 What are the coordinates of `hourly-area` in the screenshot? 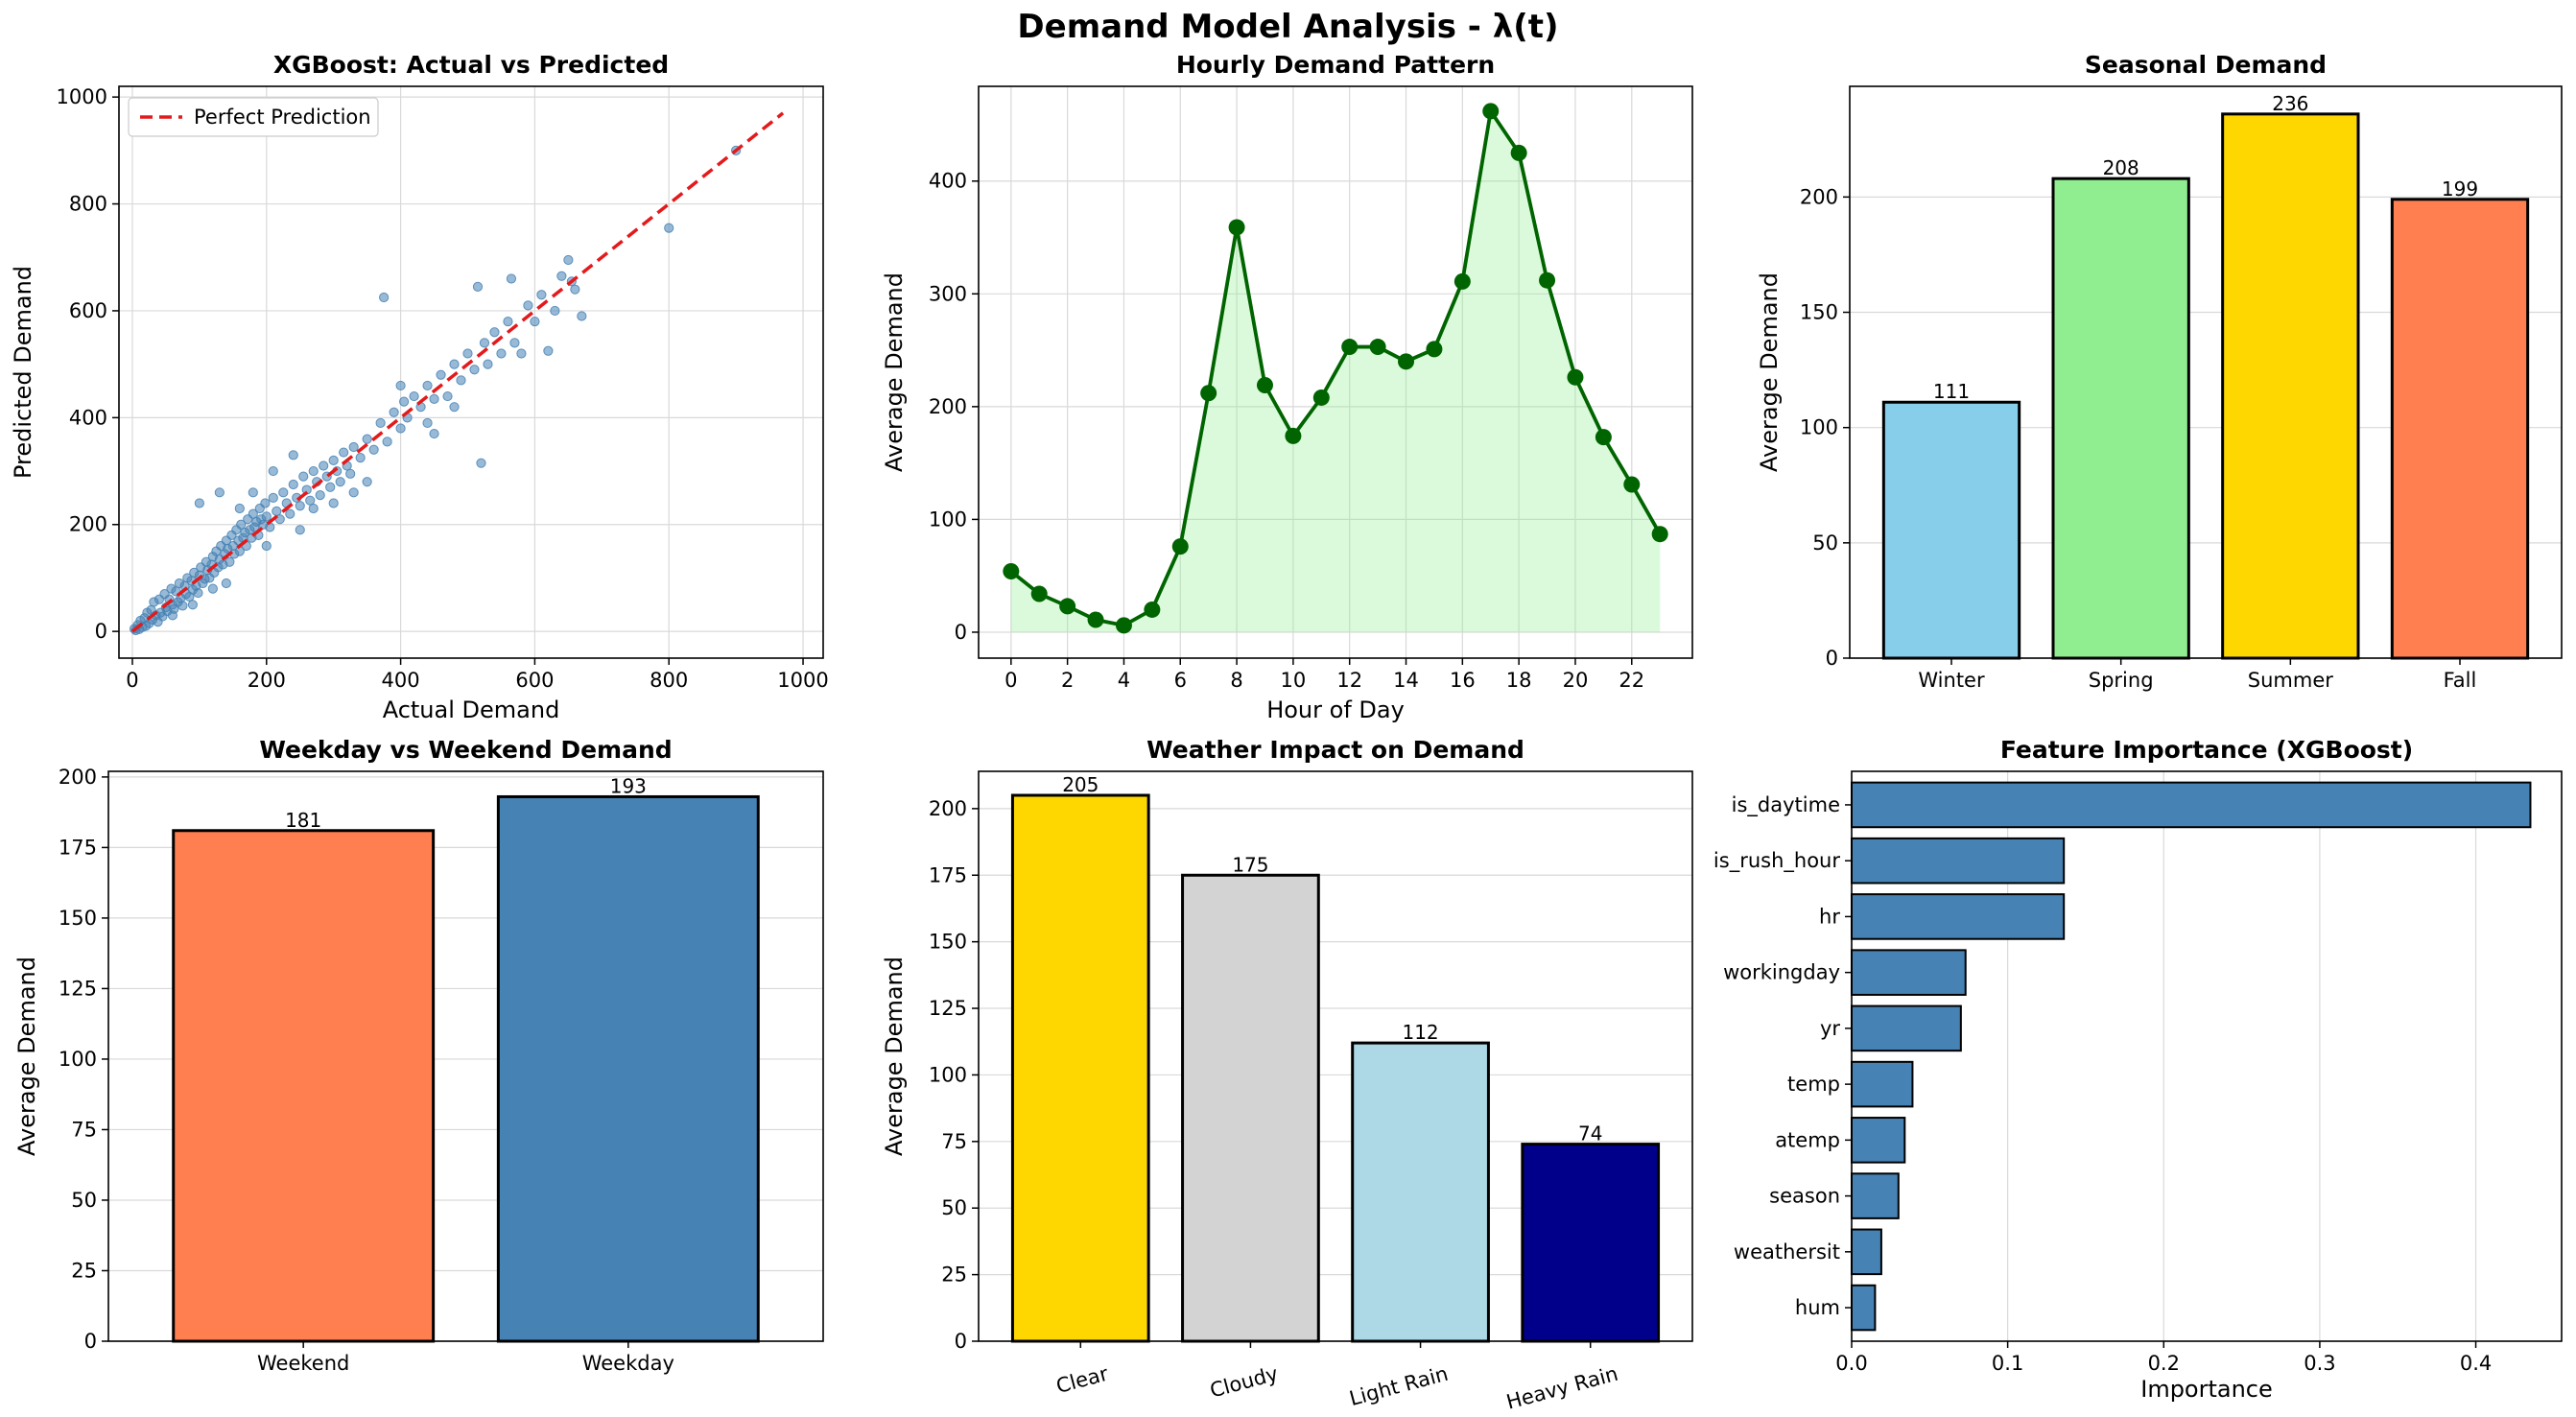 It's located at (1336, 371).